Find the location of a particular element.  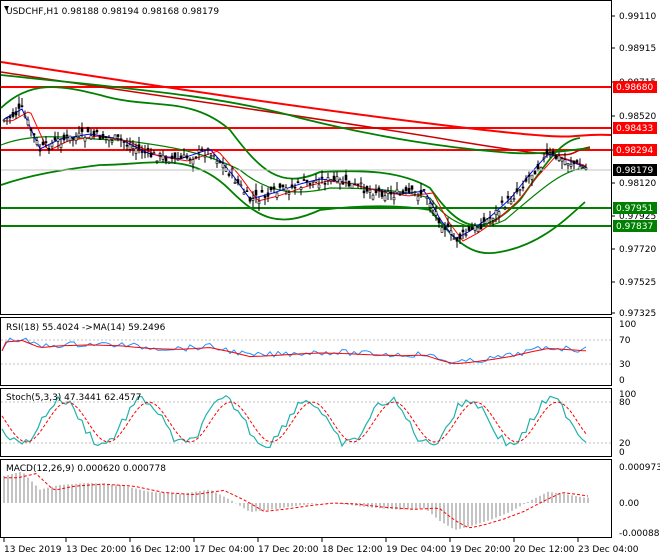

price-tag-label: 0.98680 is located at coordinates (634, 88).